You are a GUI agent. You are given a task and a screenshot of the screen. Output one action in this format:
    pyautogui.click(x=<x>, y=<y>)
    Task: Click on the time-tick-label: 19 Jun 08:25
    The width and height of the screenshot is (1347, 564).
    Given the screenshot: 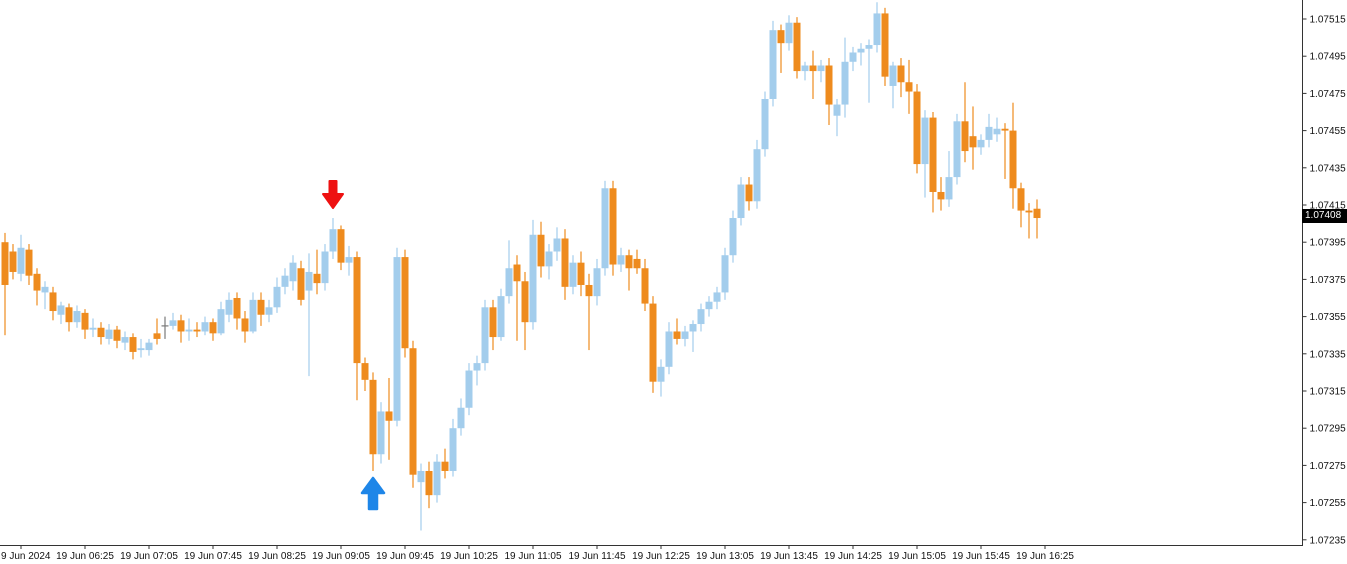 What is the action you would take?
    pyautogui.click(x=277, y=556)
    